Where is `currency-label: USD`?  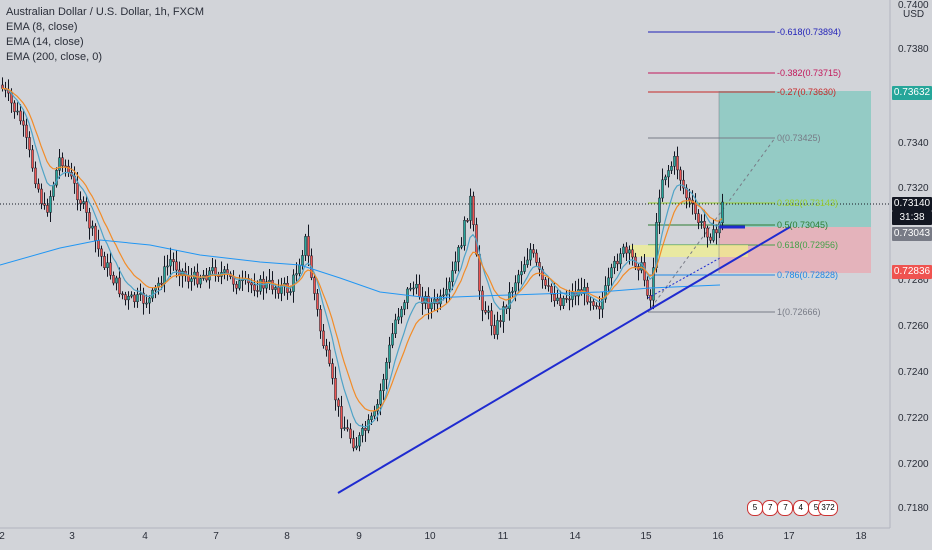
currency-label: USD is located at coordinates (914, 14).